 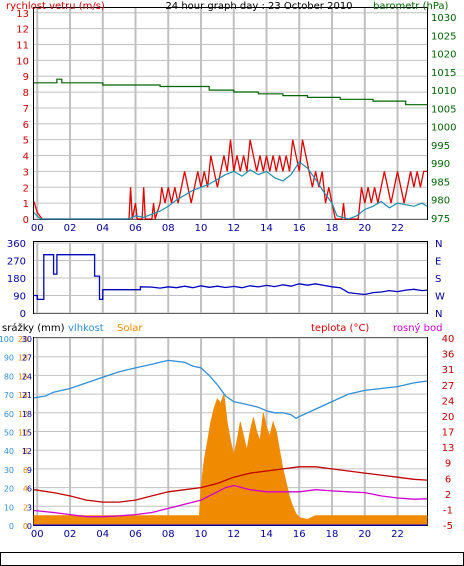 What do you see at coordinates (266, 534) in the screenshot?
I see `x-tick-label-bottom: 14` at bounding box center [266, 534].